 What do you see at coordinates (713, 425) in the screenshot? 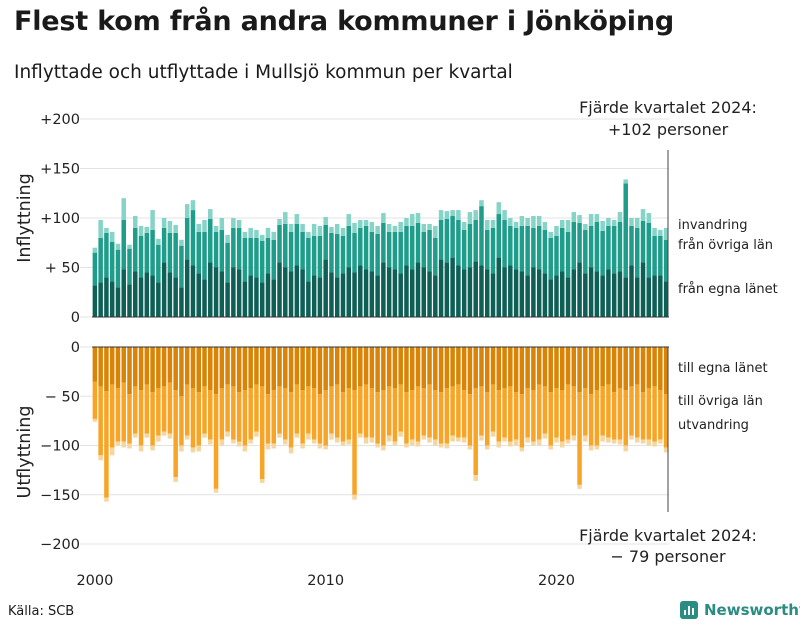
I see `series-label-out: utvandring` at bounding box center [713, 425].